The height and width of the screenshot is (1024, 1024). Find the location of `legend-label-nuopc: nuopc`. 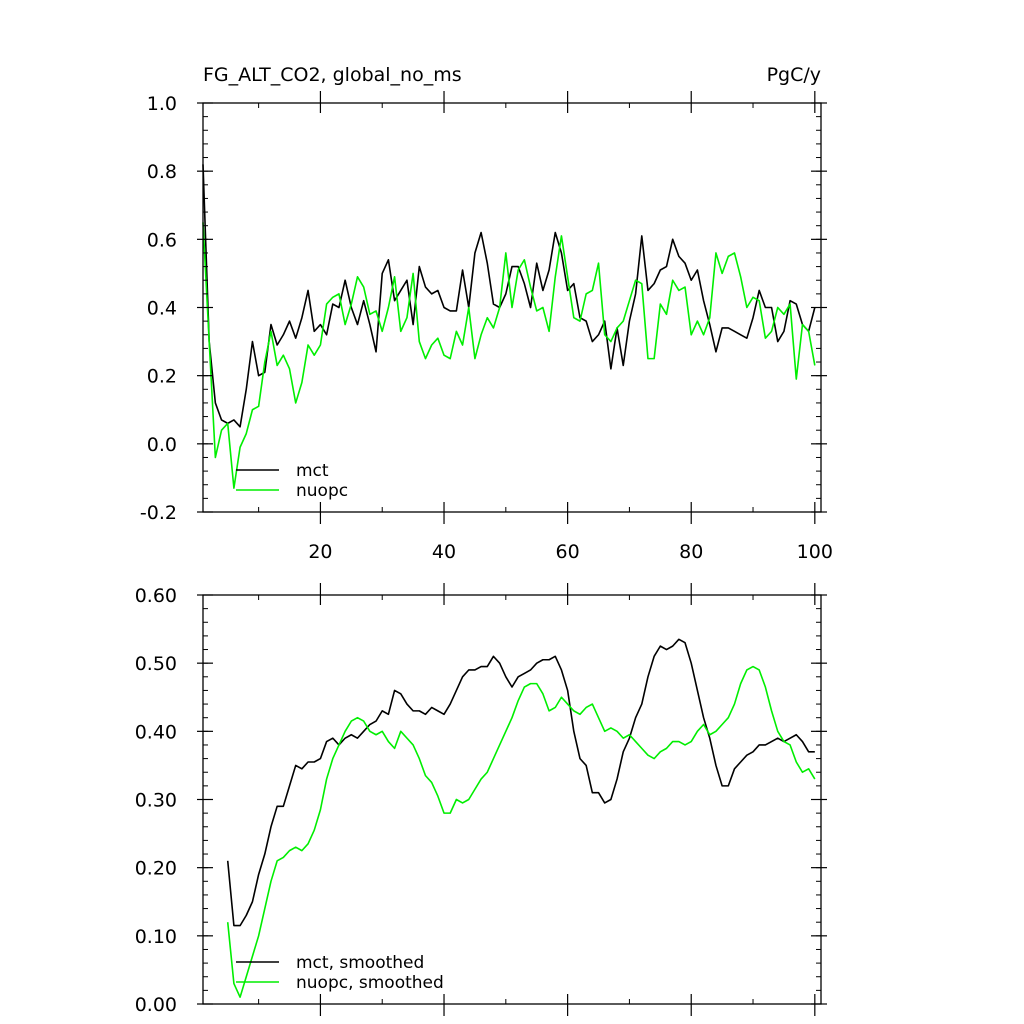

legend-label-nuopc: nuopc is located at coordinates (322, 491).